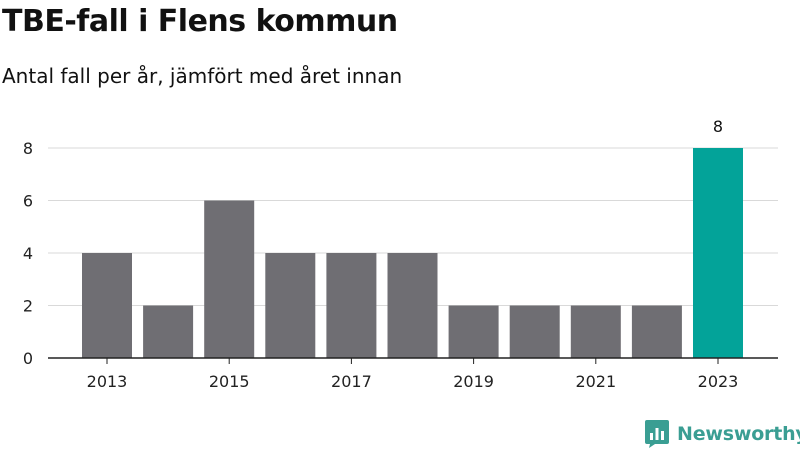 The width and height of the screenshot is (800, 450). I want to click on bar-2022, so click(656, 331).